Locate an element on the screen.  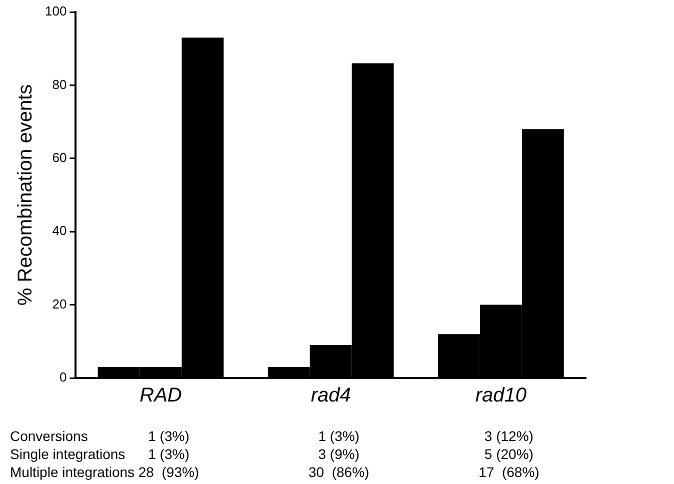
data-label: 17 (68%) is located at coordinates (509, 472).